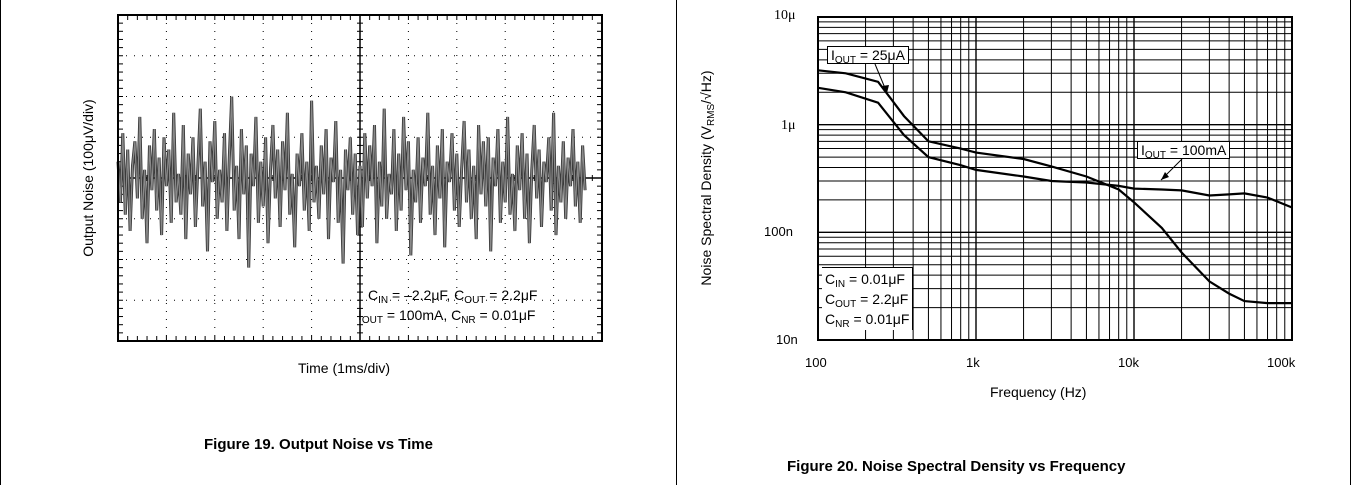 The height and width of the screenshot is (485, 1351). I want to click on x-tick-1k: 1k, so click(973, 362).